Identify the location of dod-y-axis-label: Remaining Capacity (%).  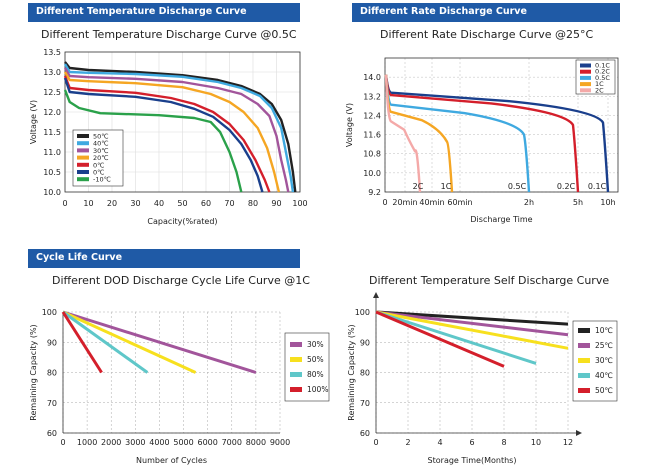
(33, 372).